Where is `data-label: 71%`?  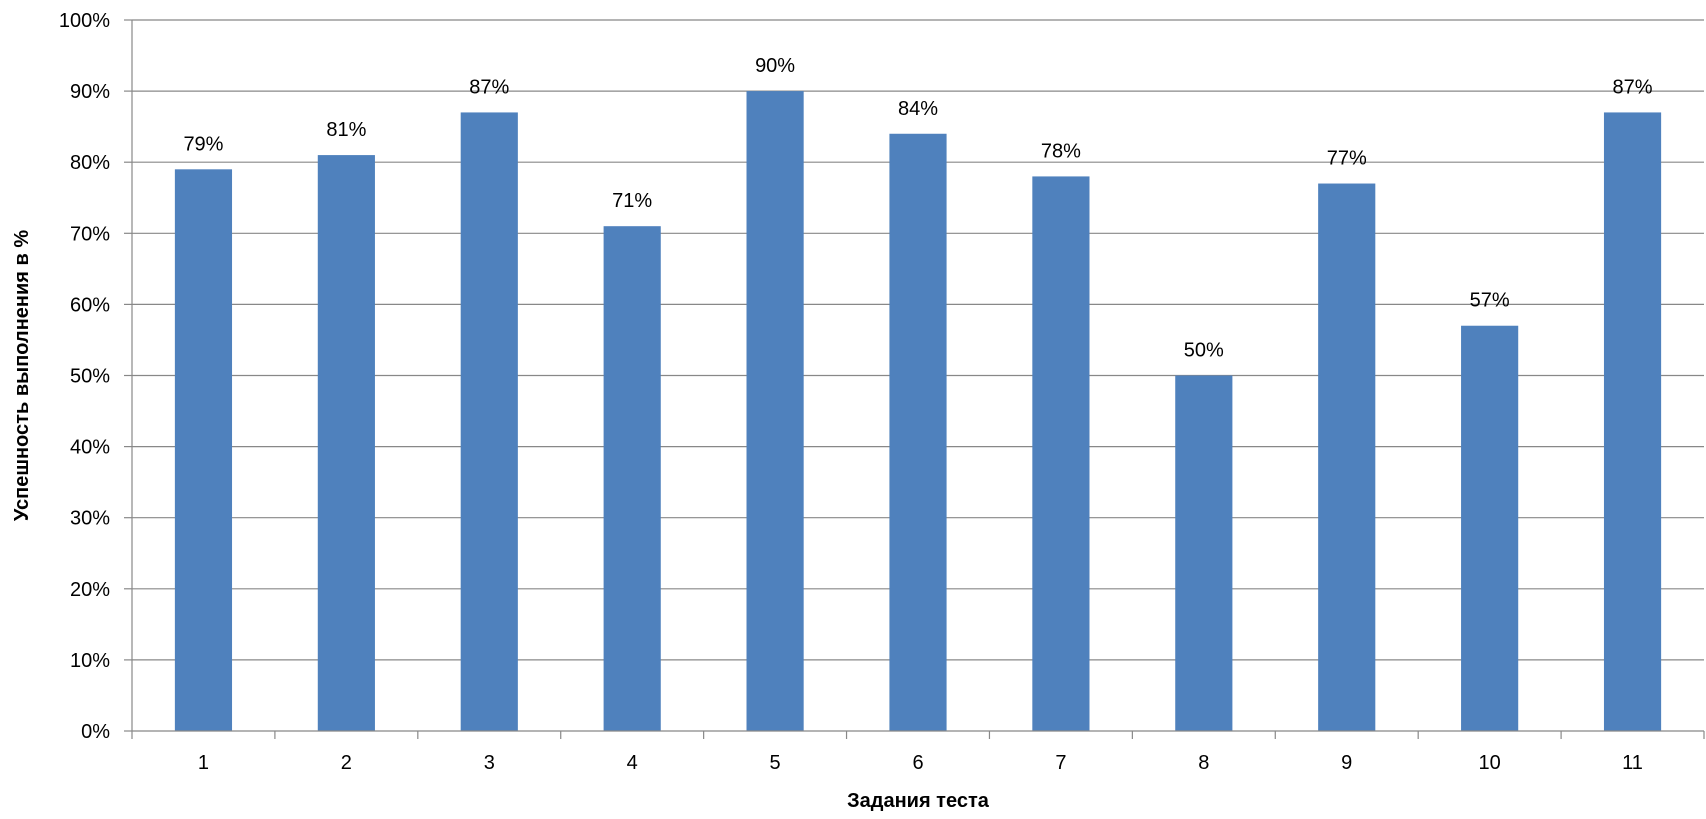 data-label: 71% is located at coordinates (632, 201).